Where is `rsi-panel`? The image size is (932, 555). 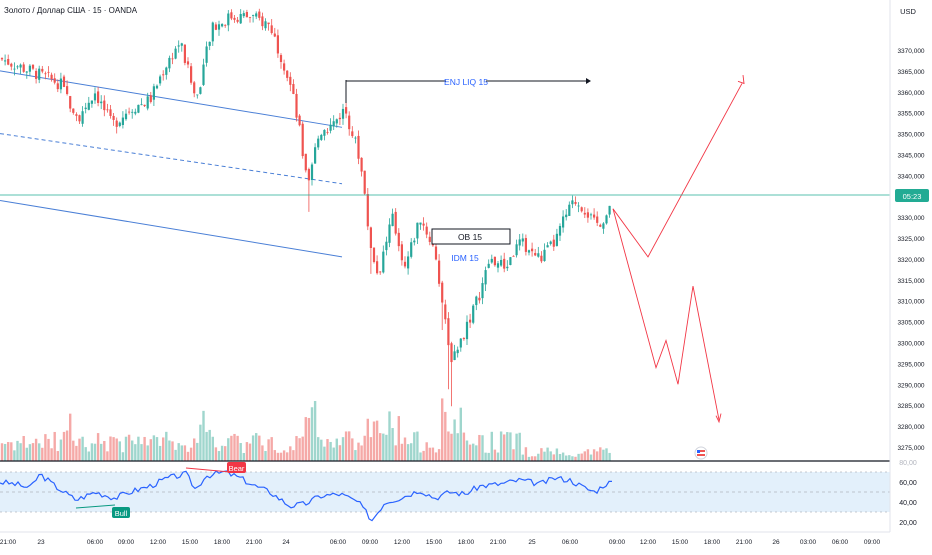
rsi-panel is located at coordinates (445, 496).